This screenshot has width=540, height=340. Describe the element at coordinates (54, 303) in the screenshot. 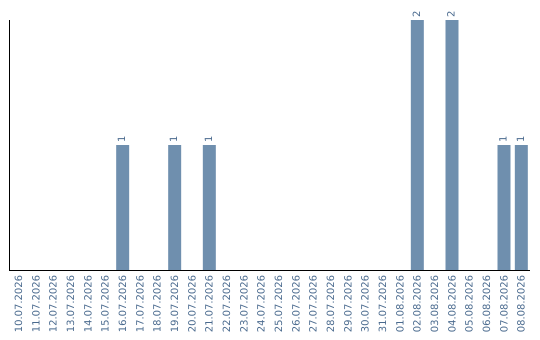

I see `x-tick-label: 12.07.2026` at that location.